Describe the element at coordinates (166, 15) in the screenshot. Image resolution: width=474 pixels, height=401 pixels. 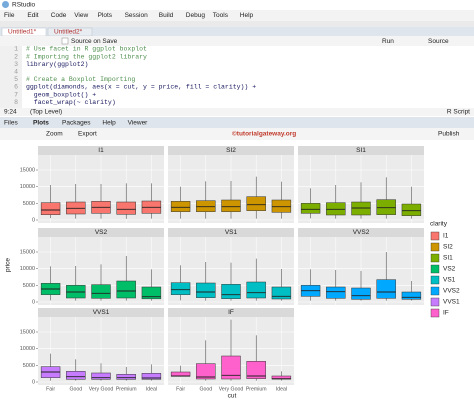
I see `menu-item: Build` at that location.